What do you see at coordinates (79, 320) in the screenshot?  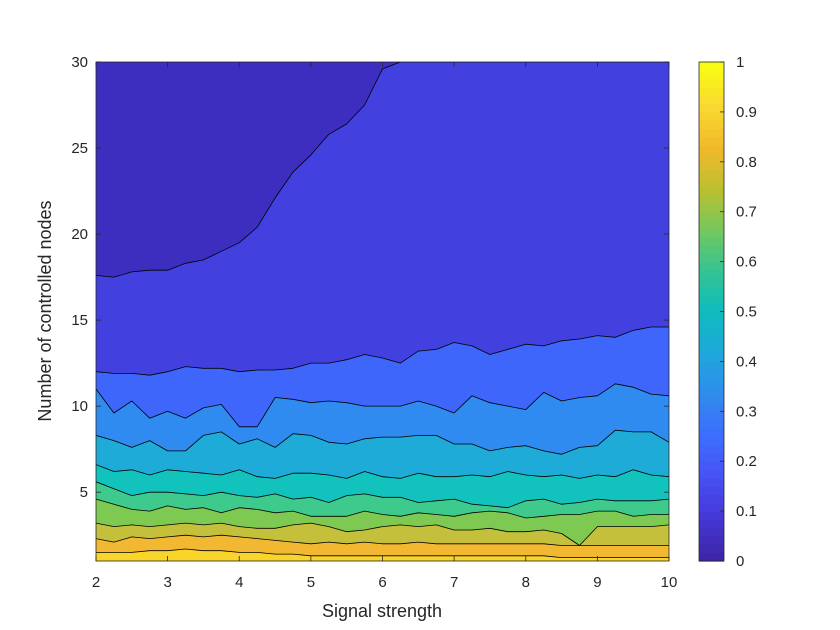 I see `y-tick-label: 15` at bounding box center [79, 320].